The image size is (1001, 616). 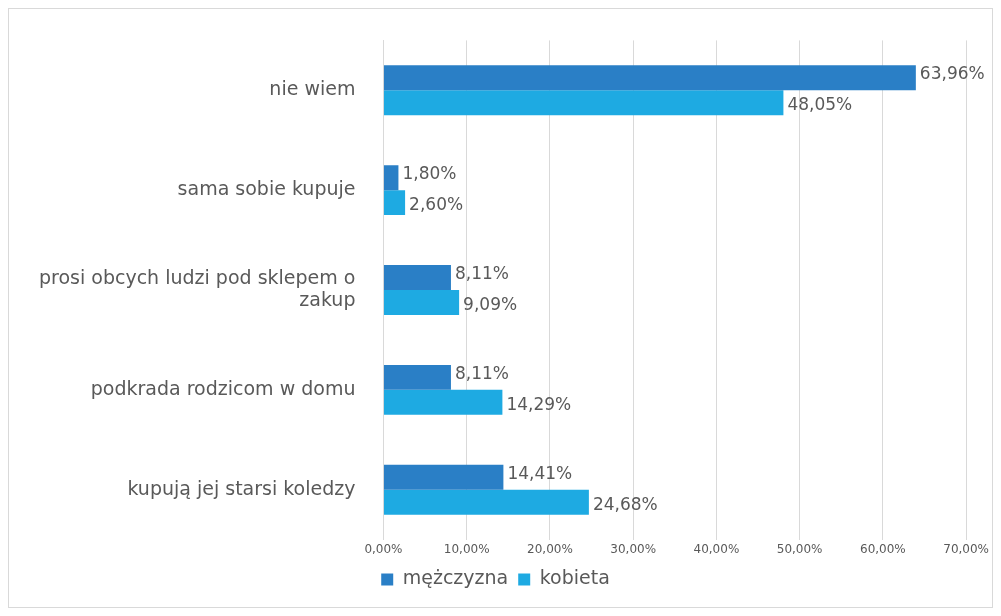 What do you see at coordinates (490, 303) in the screenshot?
I see `data-label: 9,09%` at bounding box center [490, 303].